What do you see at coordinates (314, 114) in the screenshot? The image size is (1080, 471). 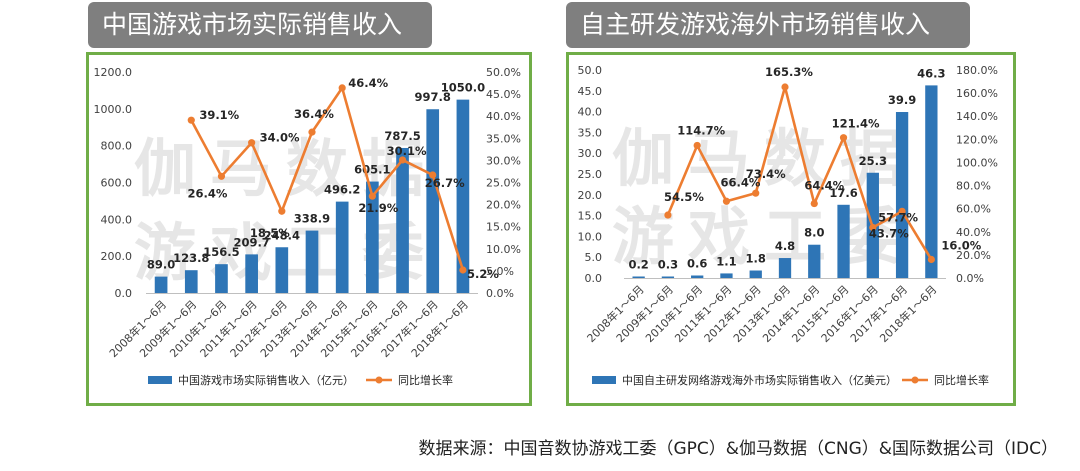 I see `growth-value-label: 36.4%` at bounding box center [314, 114].